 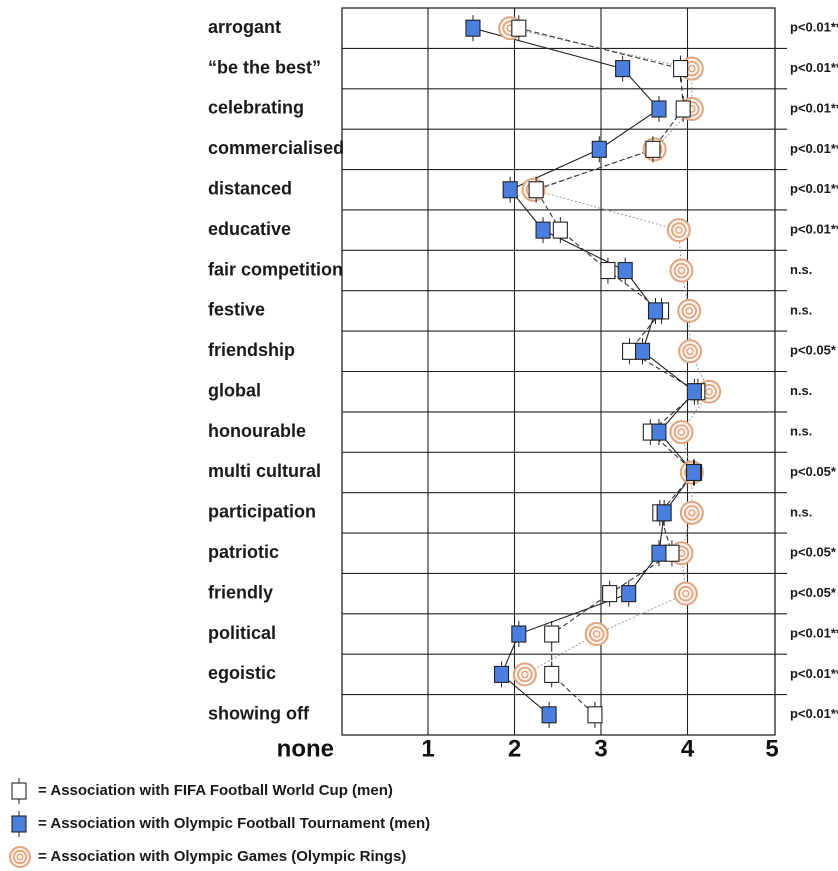 What do you see at coordinates (275, 269) in the screenshot?
I see `category-label: fair competition` at bounding box center [275, 269].